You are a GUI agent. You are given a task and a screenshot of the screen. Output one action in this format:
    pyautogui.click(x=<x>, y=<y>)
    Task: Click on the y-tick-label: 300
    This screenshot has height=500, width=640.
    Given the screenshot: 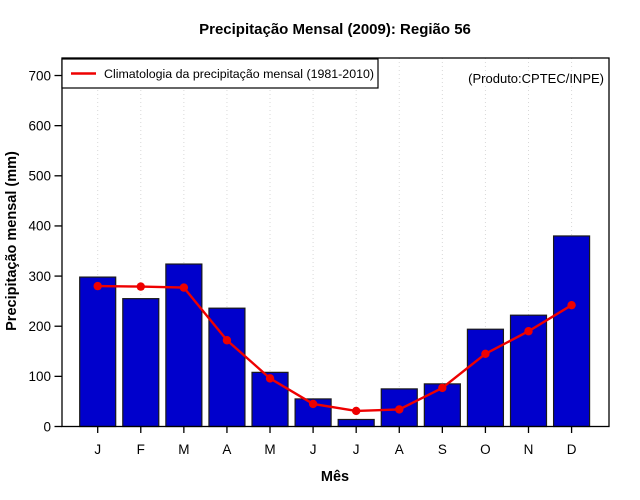 What is the action you would take?
    pyautogui.click(x=39, y=276)
    